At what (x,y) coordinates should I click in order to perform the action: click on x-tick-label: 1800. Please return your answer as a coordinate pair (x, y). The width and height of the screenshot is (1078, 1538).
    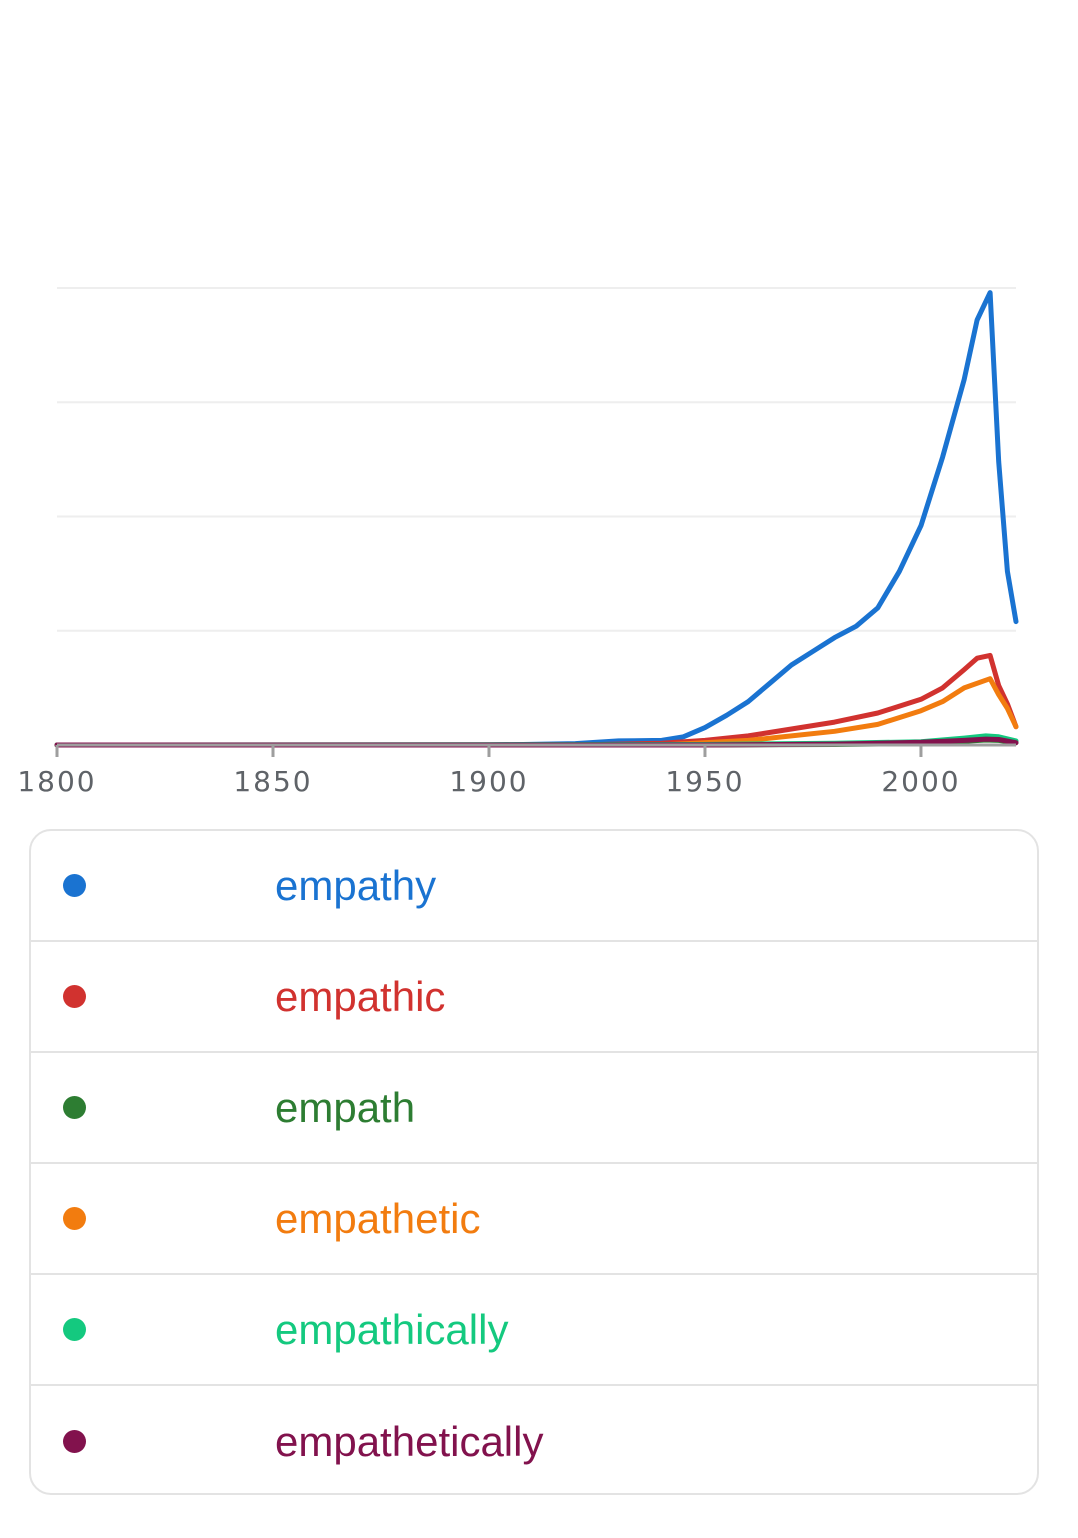
    Looking at the image, I should click on (56, 781).